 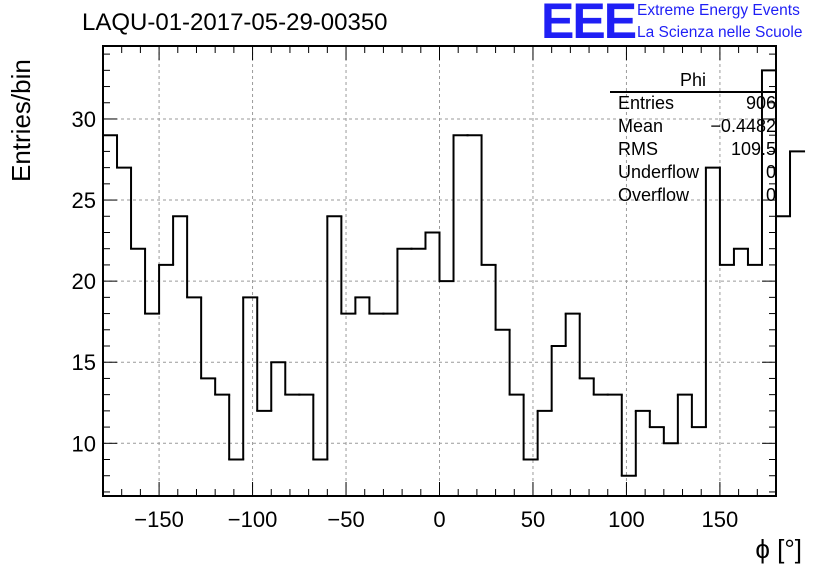 I want to click on stats-label: RMS, so click(x=638, y=149).